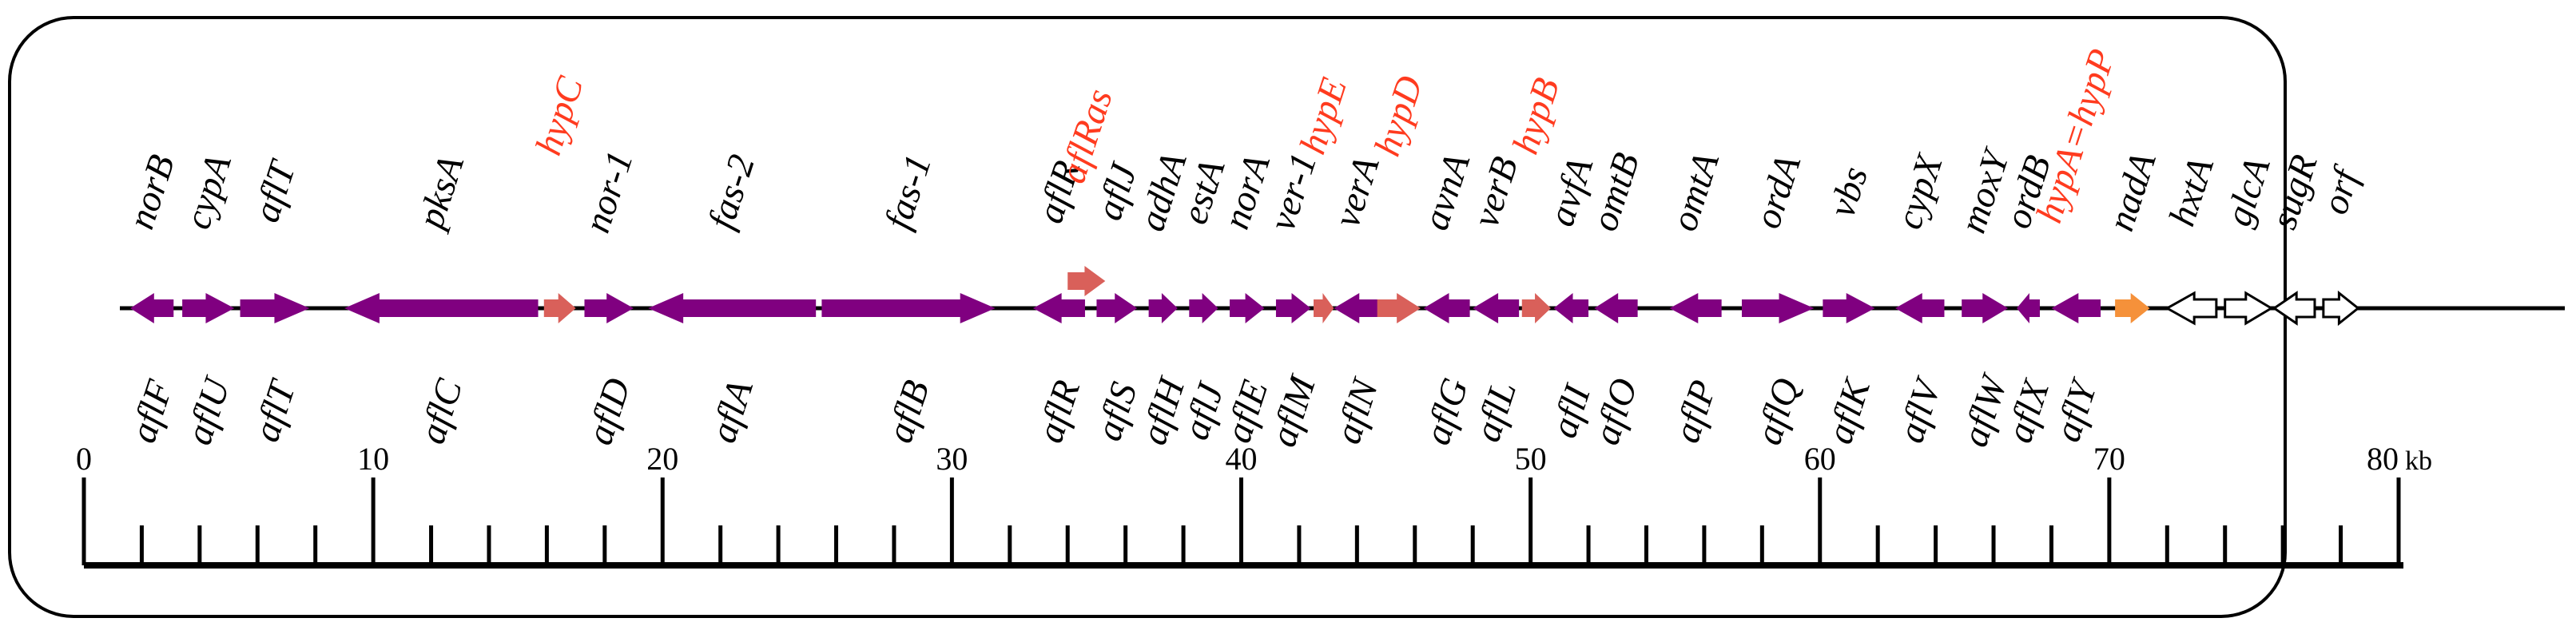 The image size is (2576, 634). Describe the element at coordinates (1086, 281) in the screenshot. I see `gene-arrow-aflras` at that location.